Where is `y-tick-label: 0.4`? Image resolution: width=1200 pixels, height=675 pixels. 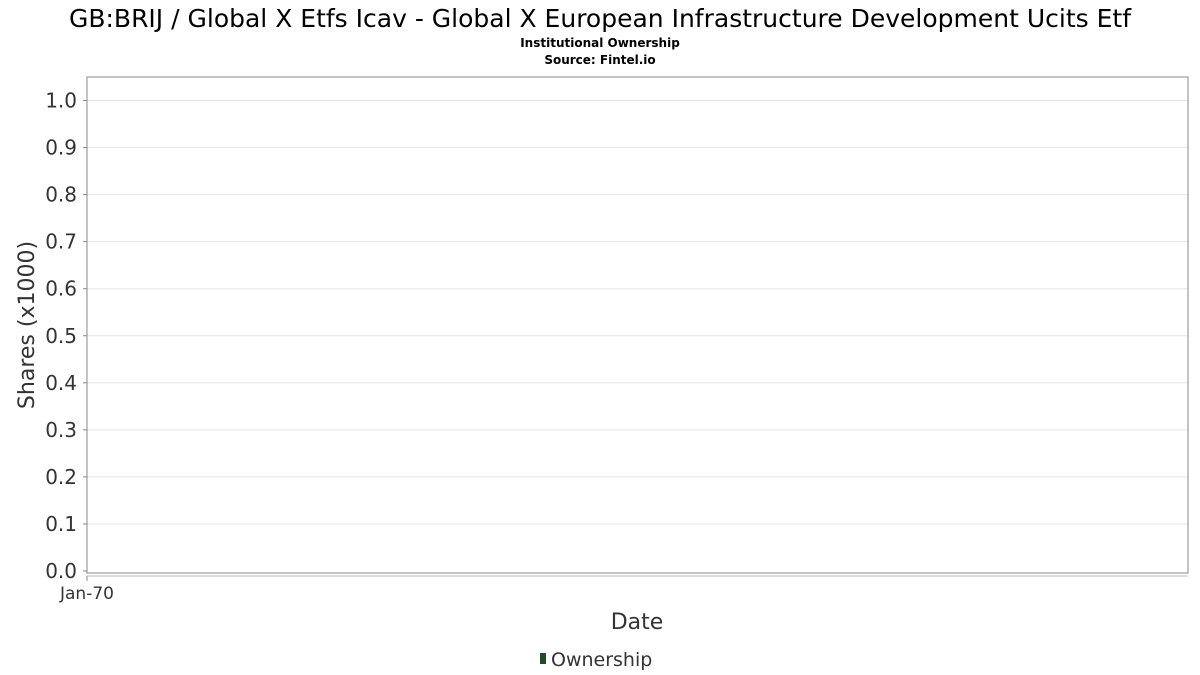 y-tick-label: 0.4 is located at coordinates (61, 383).